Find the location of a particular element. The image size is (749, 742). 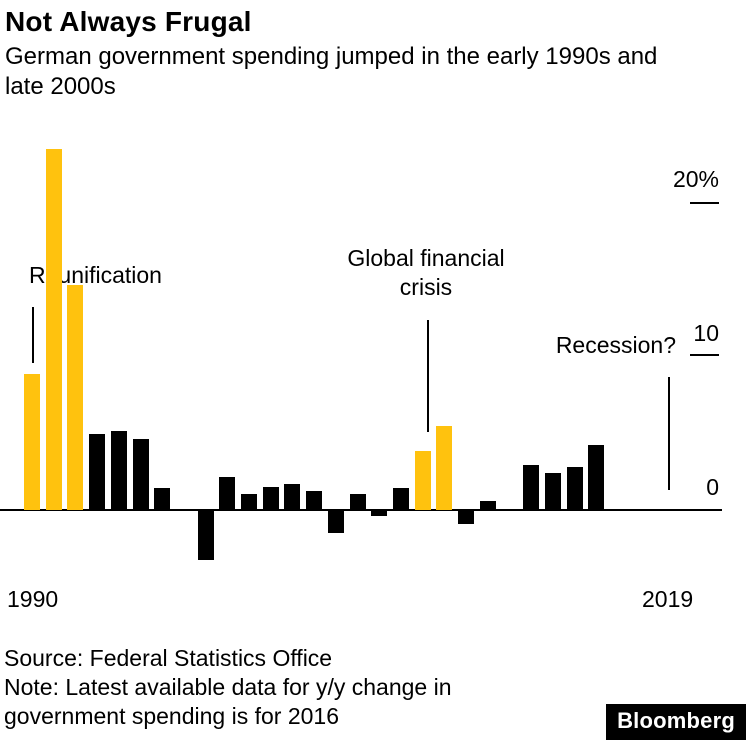

bloomberg-logo: Bloomberg is located at coordinates (676, 722).